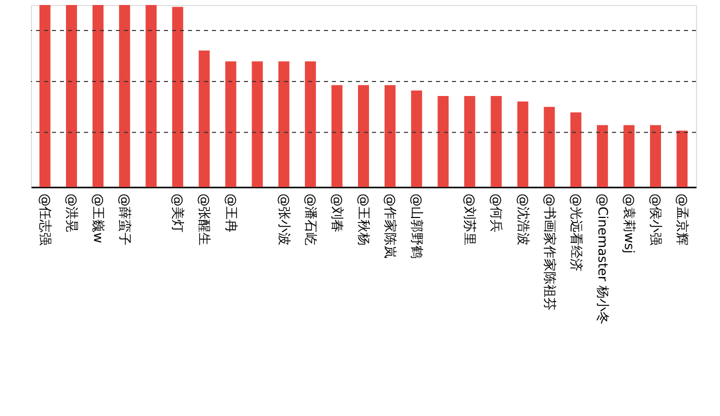 This screenshot has height=416, width=720. Describe the element at coordinates (390, 226) in the screenshot. I see `x-tick-label: @作家陈岚` at that location.